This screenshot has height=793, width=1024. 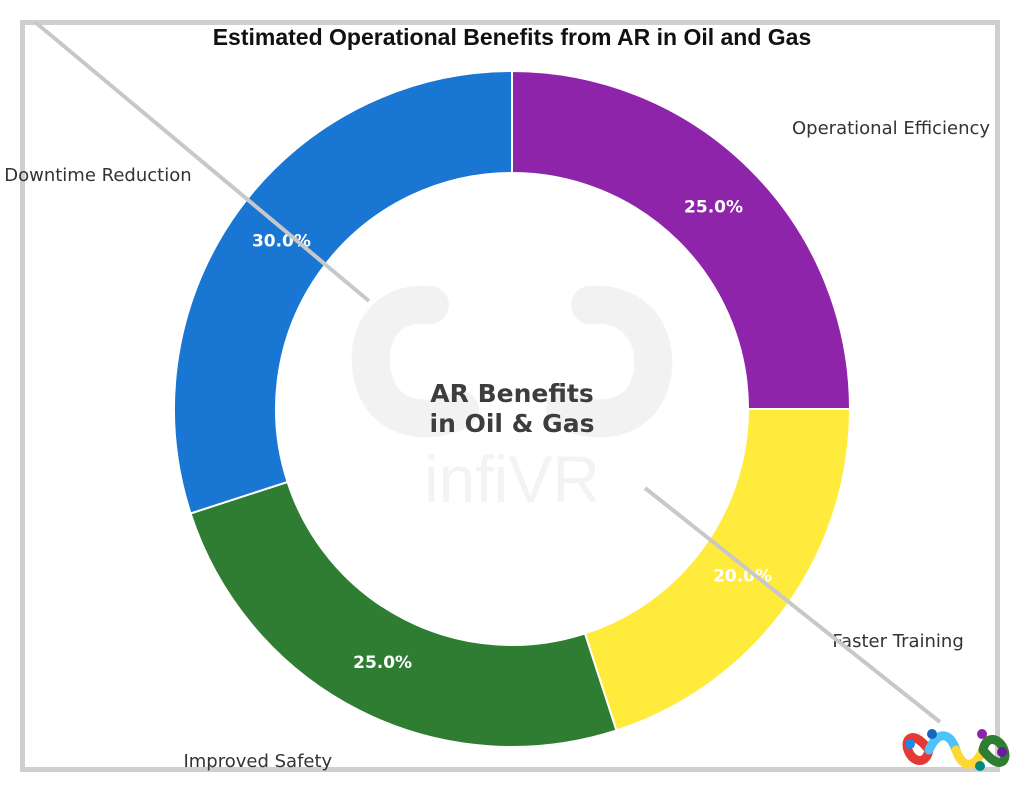 What do you see at coordinates (512, 423) in the screenshot?
I see `center-label-line-2: in Oil & Gas` at bounding box center [512, 423].